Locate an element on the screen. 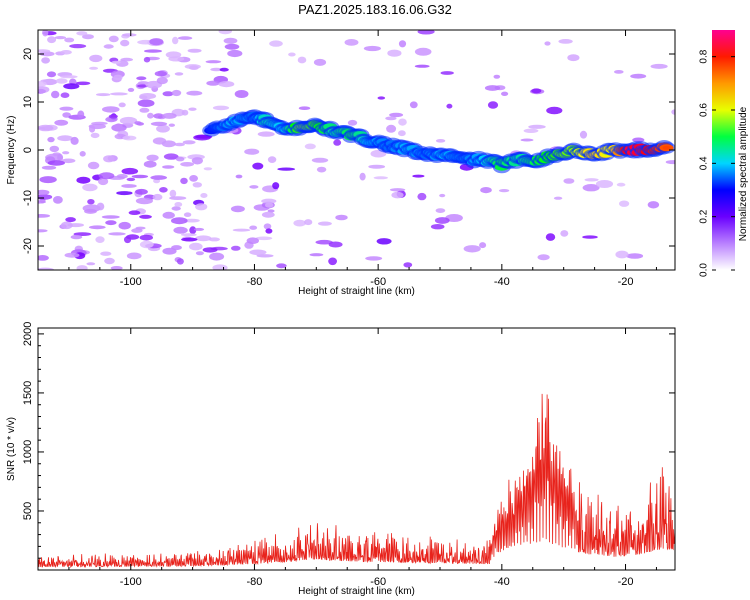  y-tick-label: 20 is located at coordinates (28, 54).